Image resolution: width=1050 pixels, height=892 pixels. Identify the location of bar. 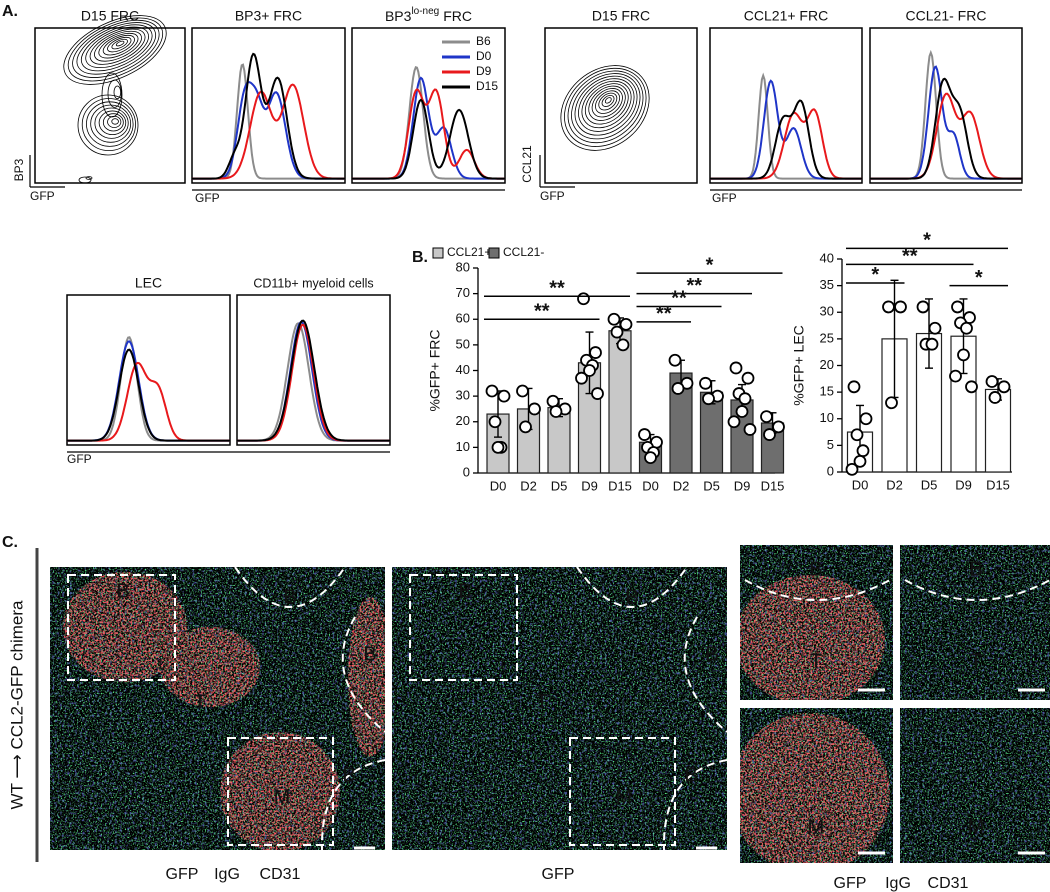
(998, 430).